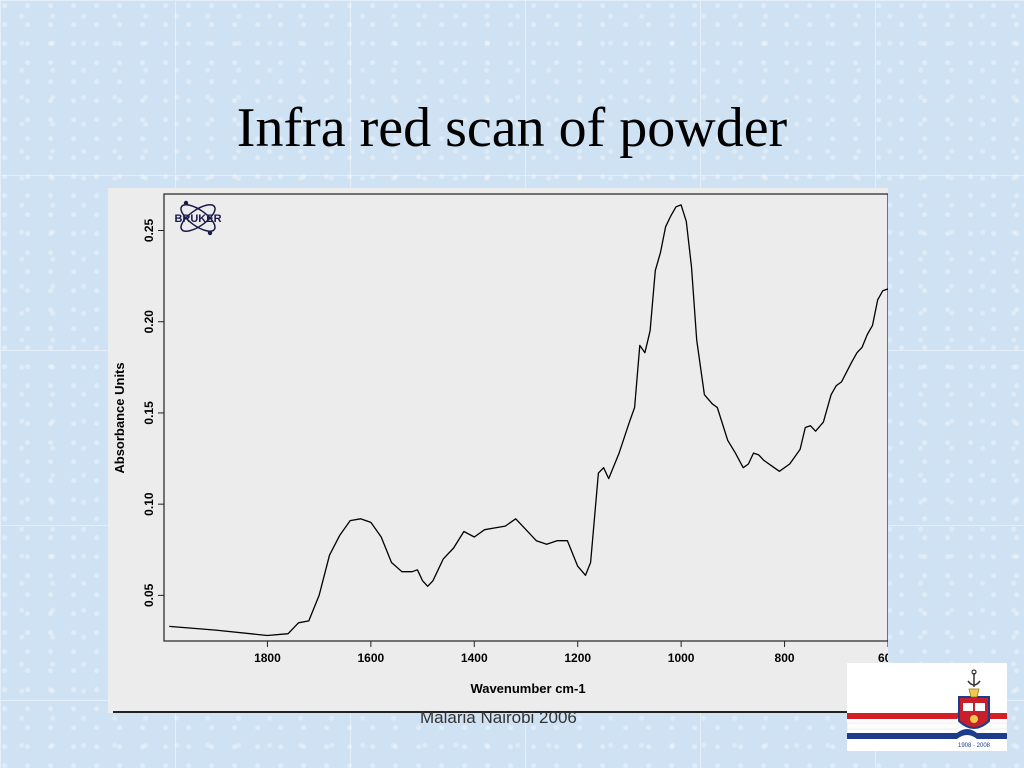 This screenshot has width=1024, height=768. What do you see at coordinates (371, 658) in the screenshot?
I see `x-tick-label: 1600` at bounding box center [371, 658].